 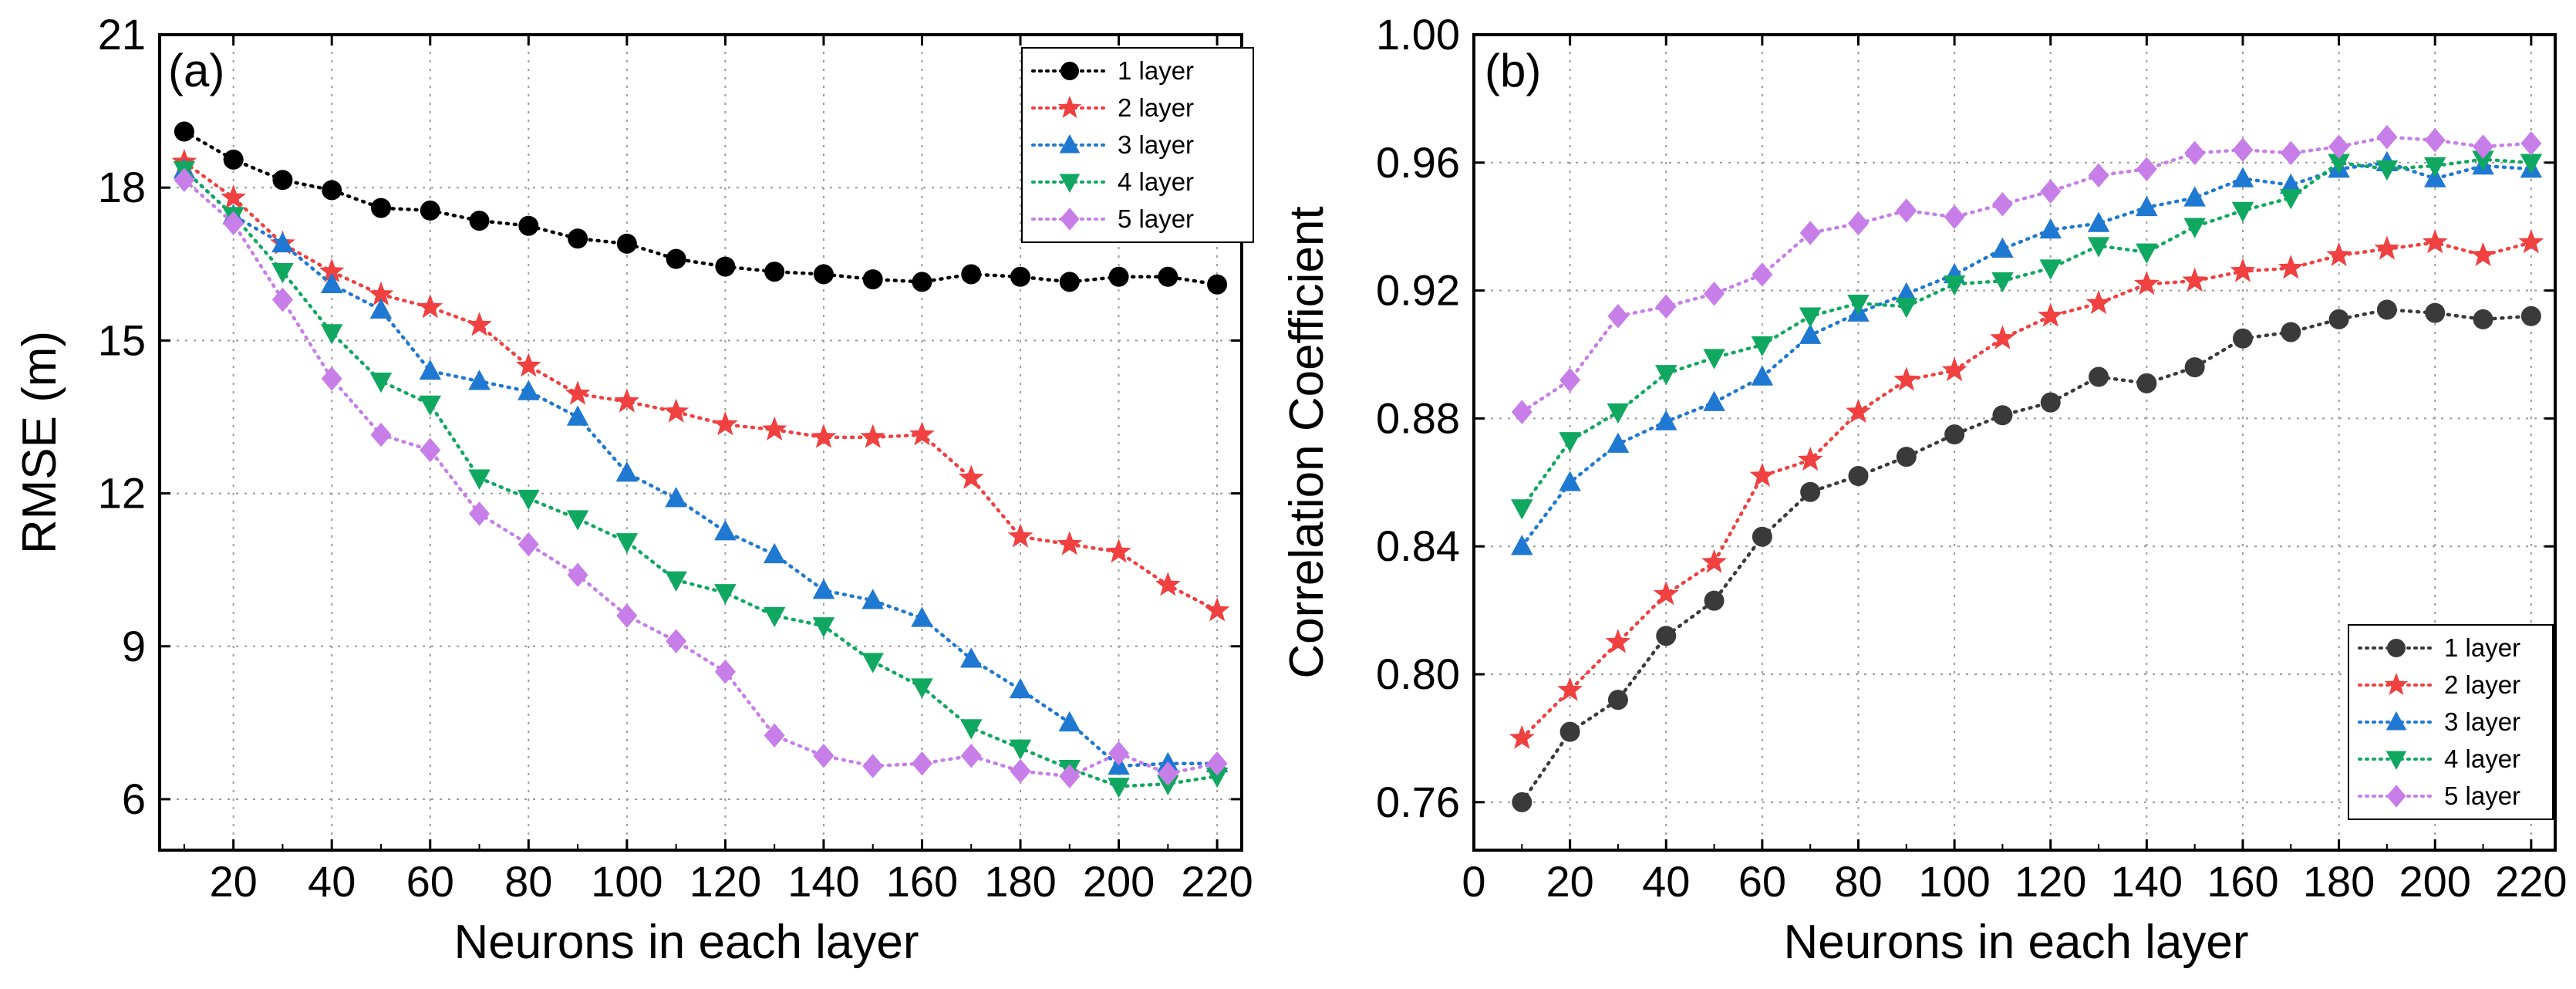 What do you see at coordinates (1137, 145) in the screenshot?
I see `legend: 1 layer 2 layer 3 layer 4 layer 5 layer` at bounding box center [1137, 145].